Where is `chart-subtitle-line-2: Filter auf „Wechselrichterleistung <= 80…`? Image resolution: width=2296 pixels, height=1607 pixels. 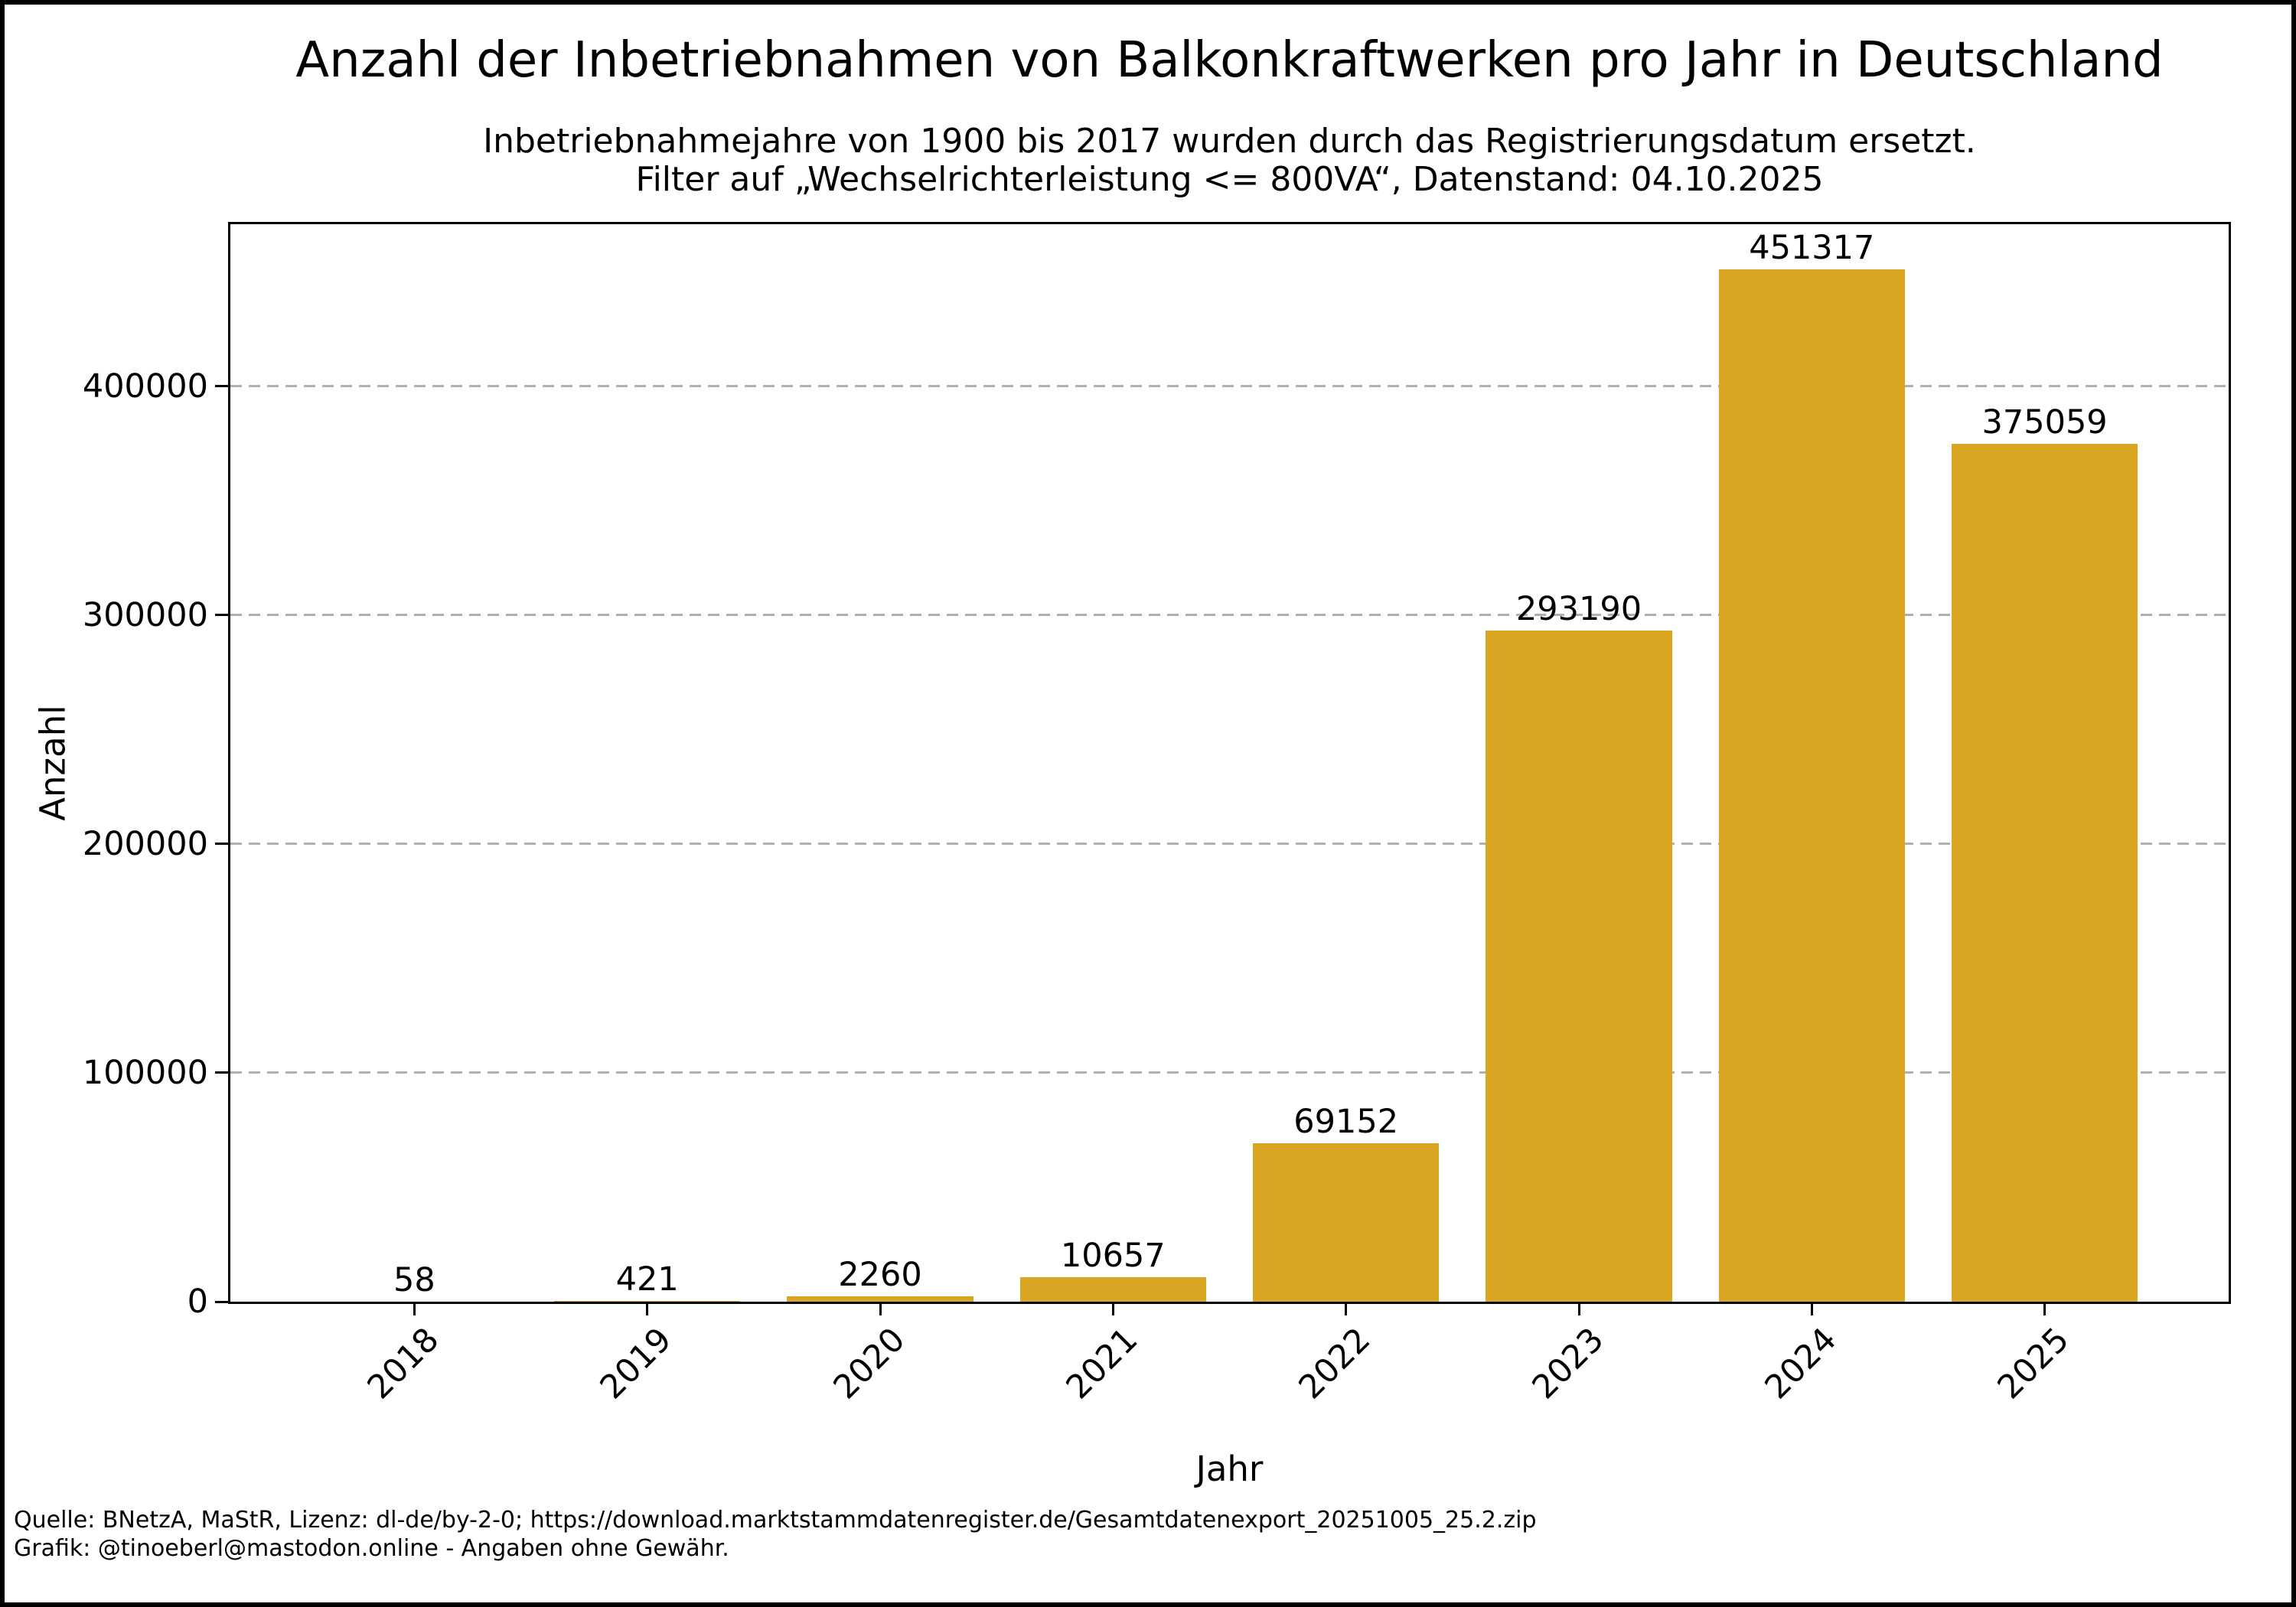 chart-subtitle-line-2: Filter auf „Wechselrichterleistung <= 80… is located at coordinates (1229, 179).